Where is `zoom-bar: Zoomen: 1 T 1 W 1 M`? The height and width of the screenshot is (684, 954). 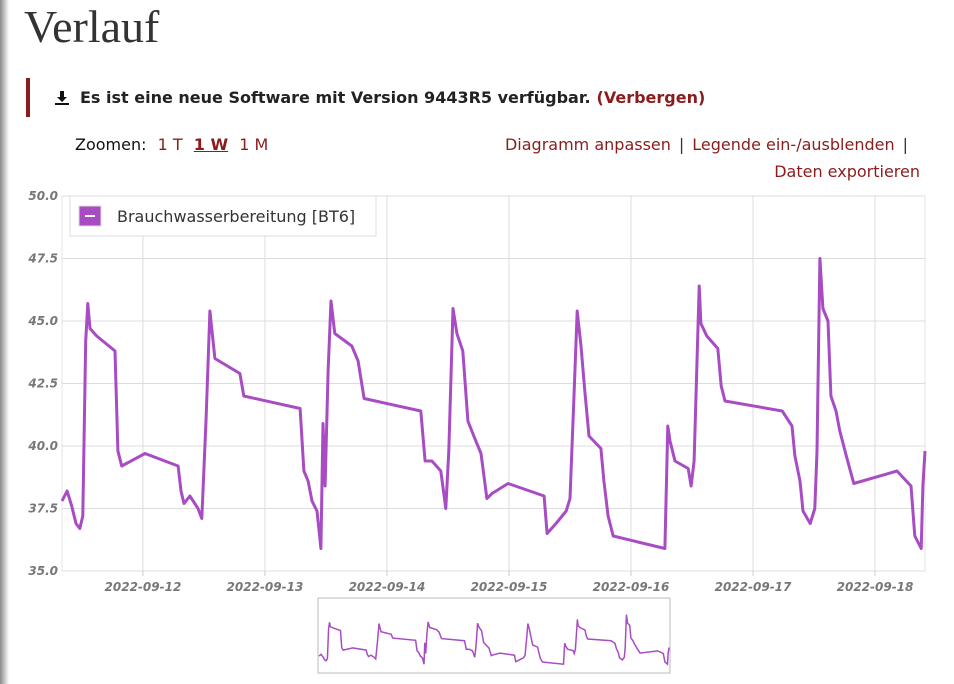
zoom-bar: Zoomen: 1 T 1 W 1 M is located at coordinates (171, 144).